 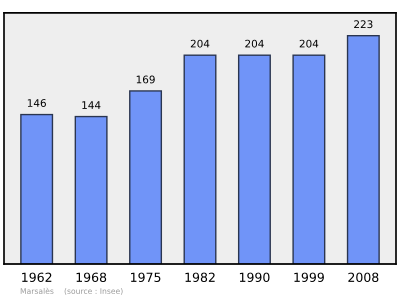 I want to click on x-tick-label: 1990, so click(x=255, y=277).